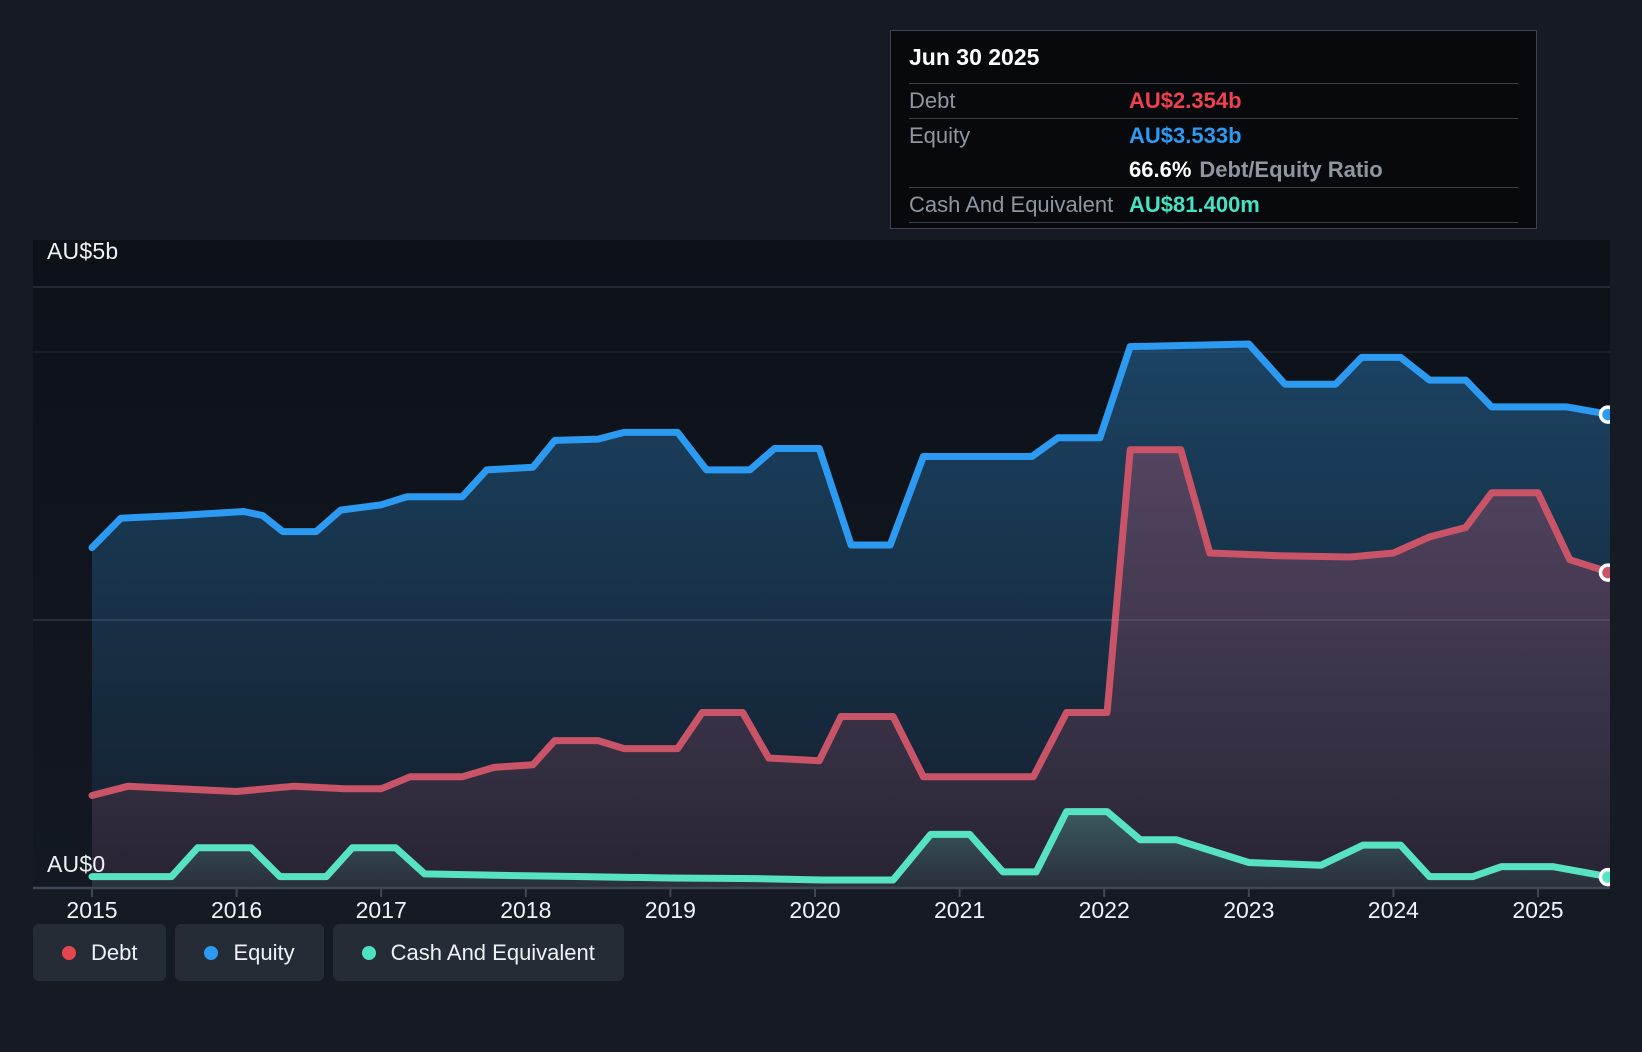 This screenshot has width=1642, height=1052. What do you see at coordinates (76, 864) in the screenshot?
I see `y-axis-label-zero: AU$0` at bounding box center [76, 864].